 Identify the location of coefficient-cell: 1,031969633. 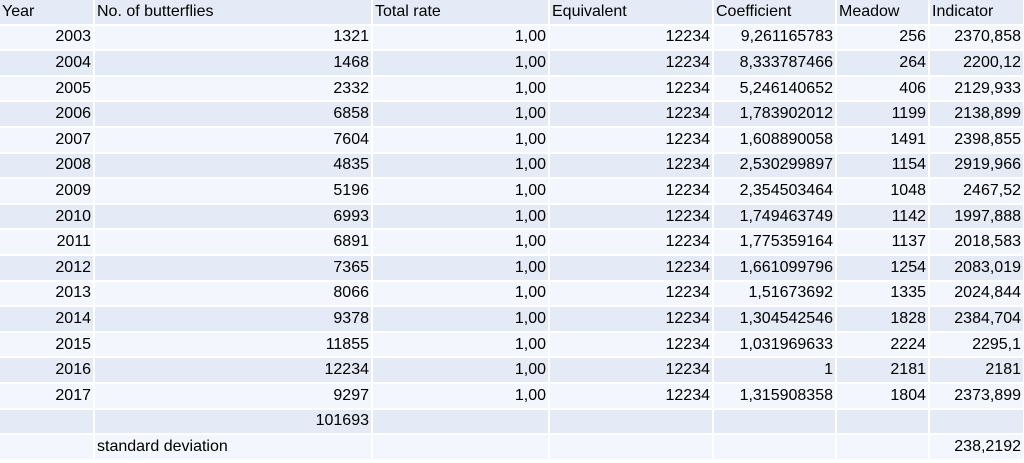
(775, 345).